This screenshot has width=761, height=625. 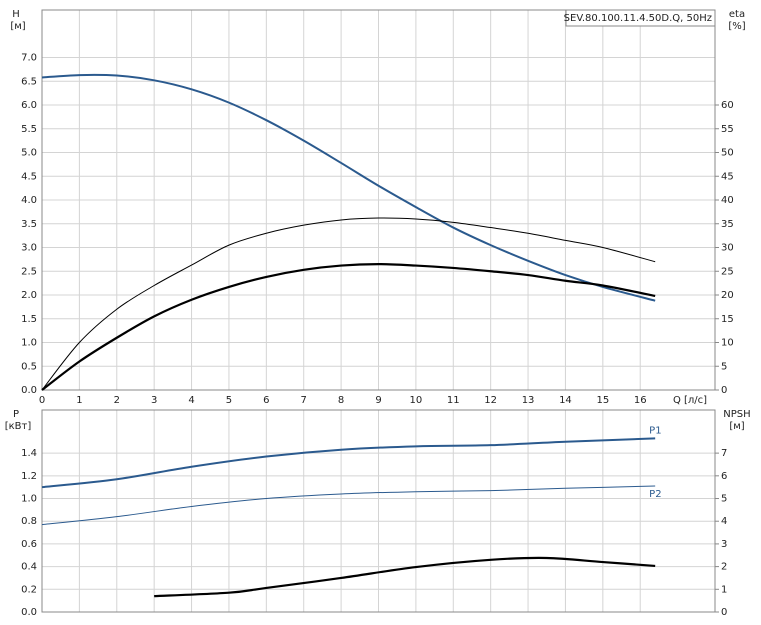 What do you see at coordinates (453, 400) in the screenshot?
I see `x-tick-label: 11` at bounding box center [453, 400].